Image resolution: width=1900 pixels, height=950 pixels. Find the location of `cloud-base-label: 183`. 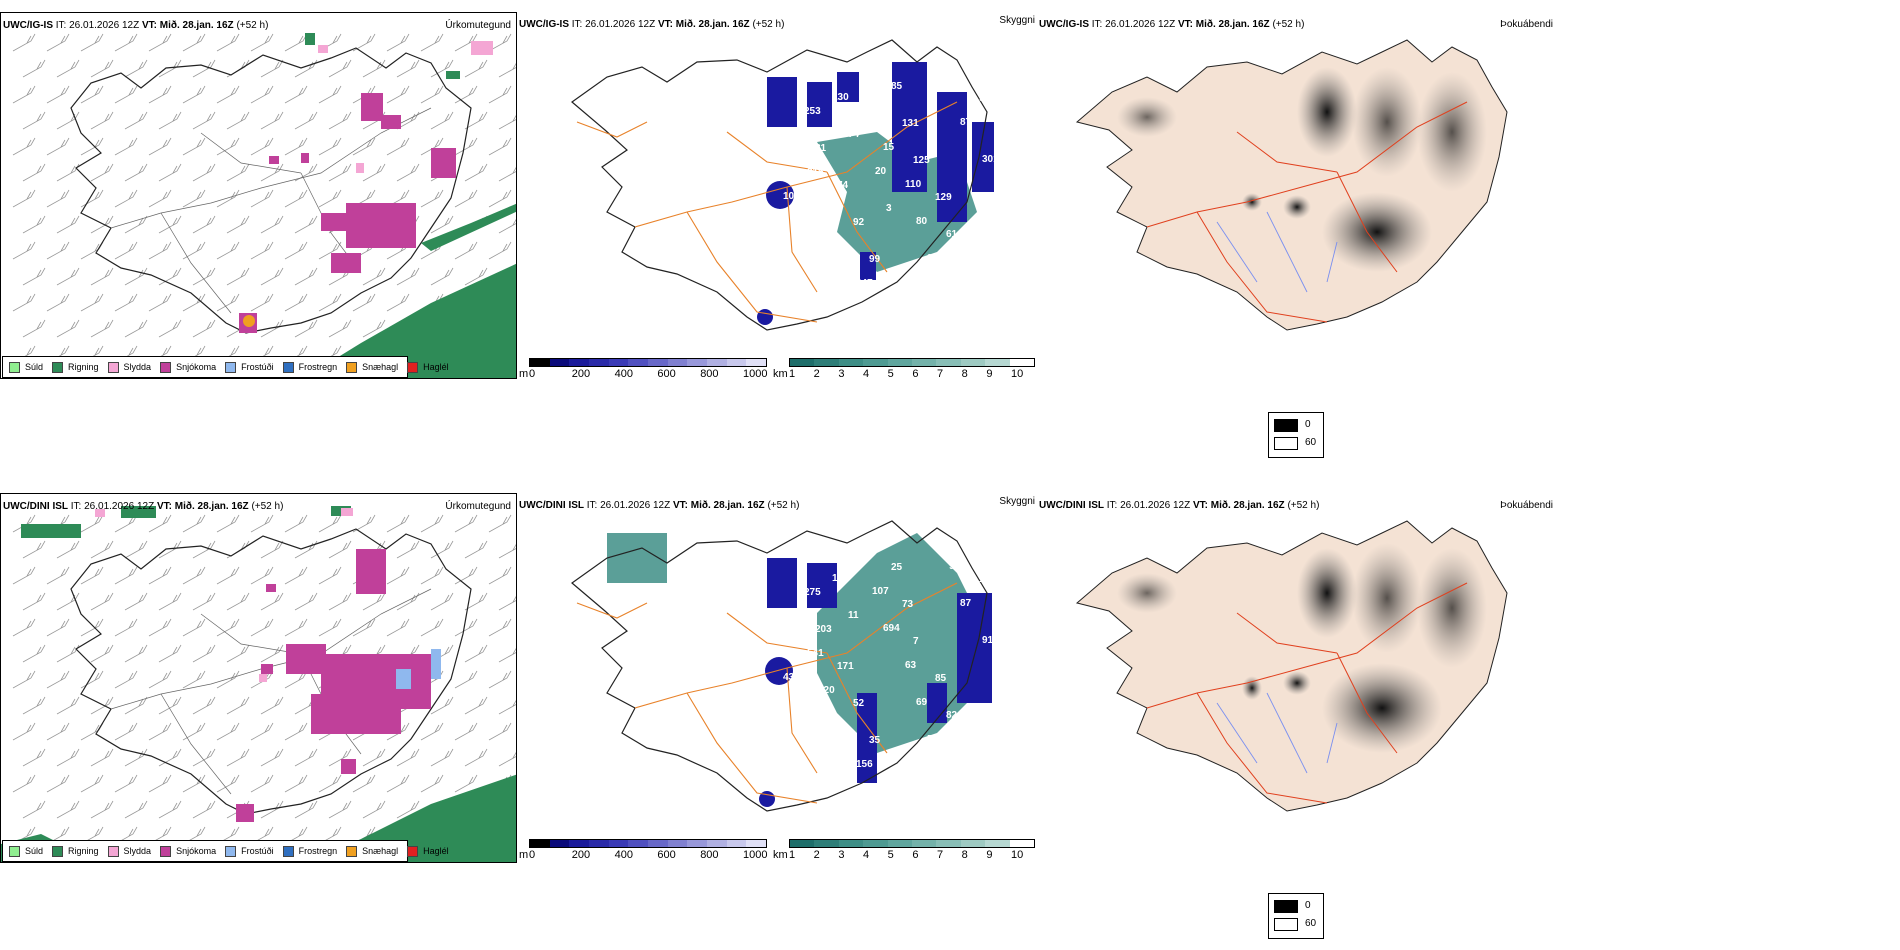

cloud-base-label: 183 is located at coordinates (837, 727).